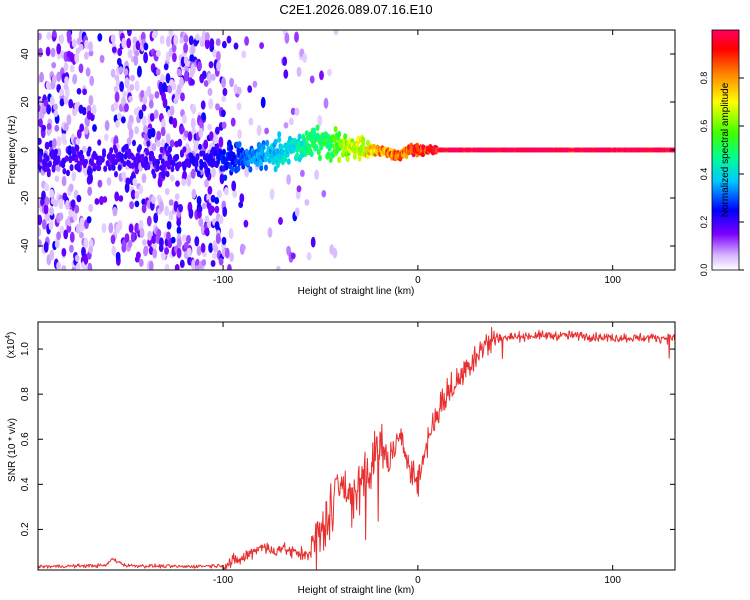  What do you see at coordinates (612, 580) in the screenshot?
I see `snr-x-tick-label: 100` at bounding box center [612, 580].